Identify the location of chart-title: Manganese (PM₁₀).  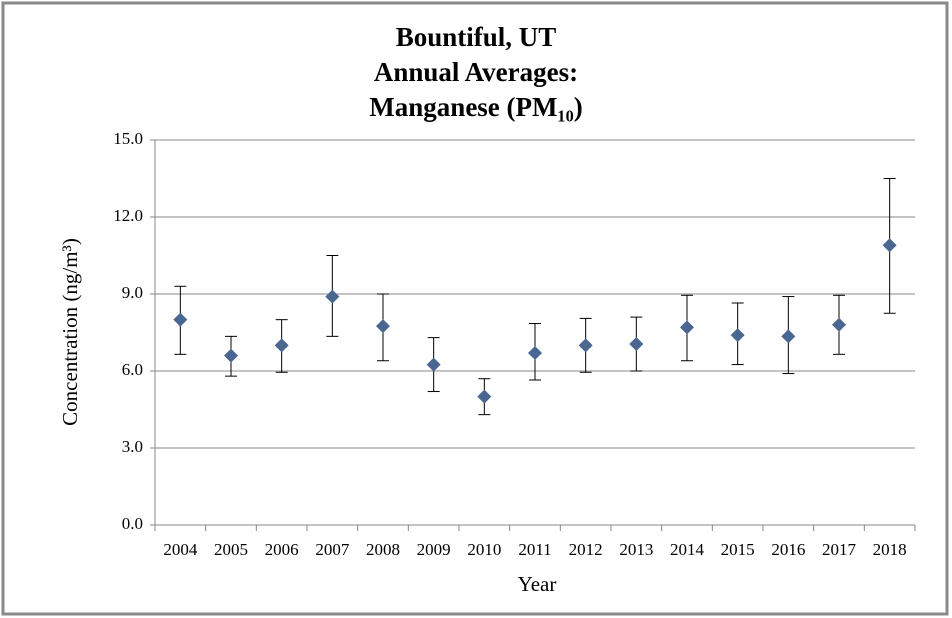
(475, 107).